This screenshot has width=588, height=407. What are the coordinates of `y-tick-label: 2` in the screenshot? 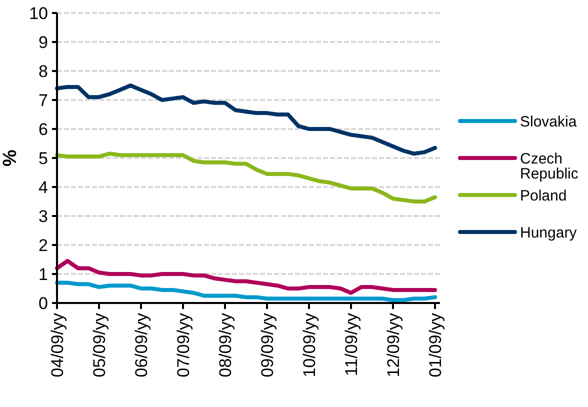 It's located at (43, 245).